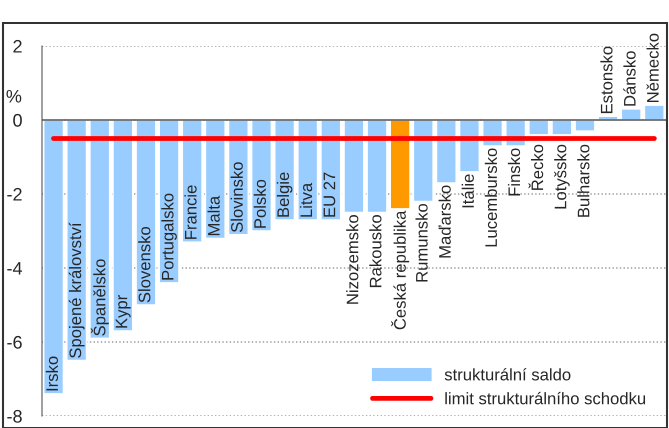 Image resolution: width=669 pixels, height=428 pixels. I want to click on x-tick-label: Kypr, so click(123, 311).